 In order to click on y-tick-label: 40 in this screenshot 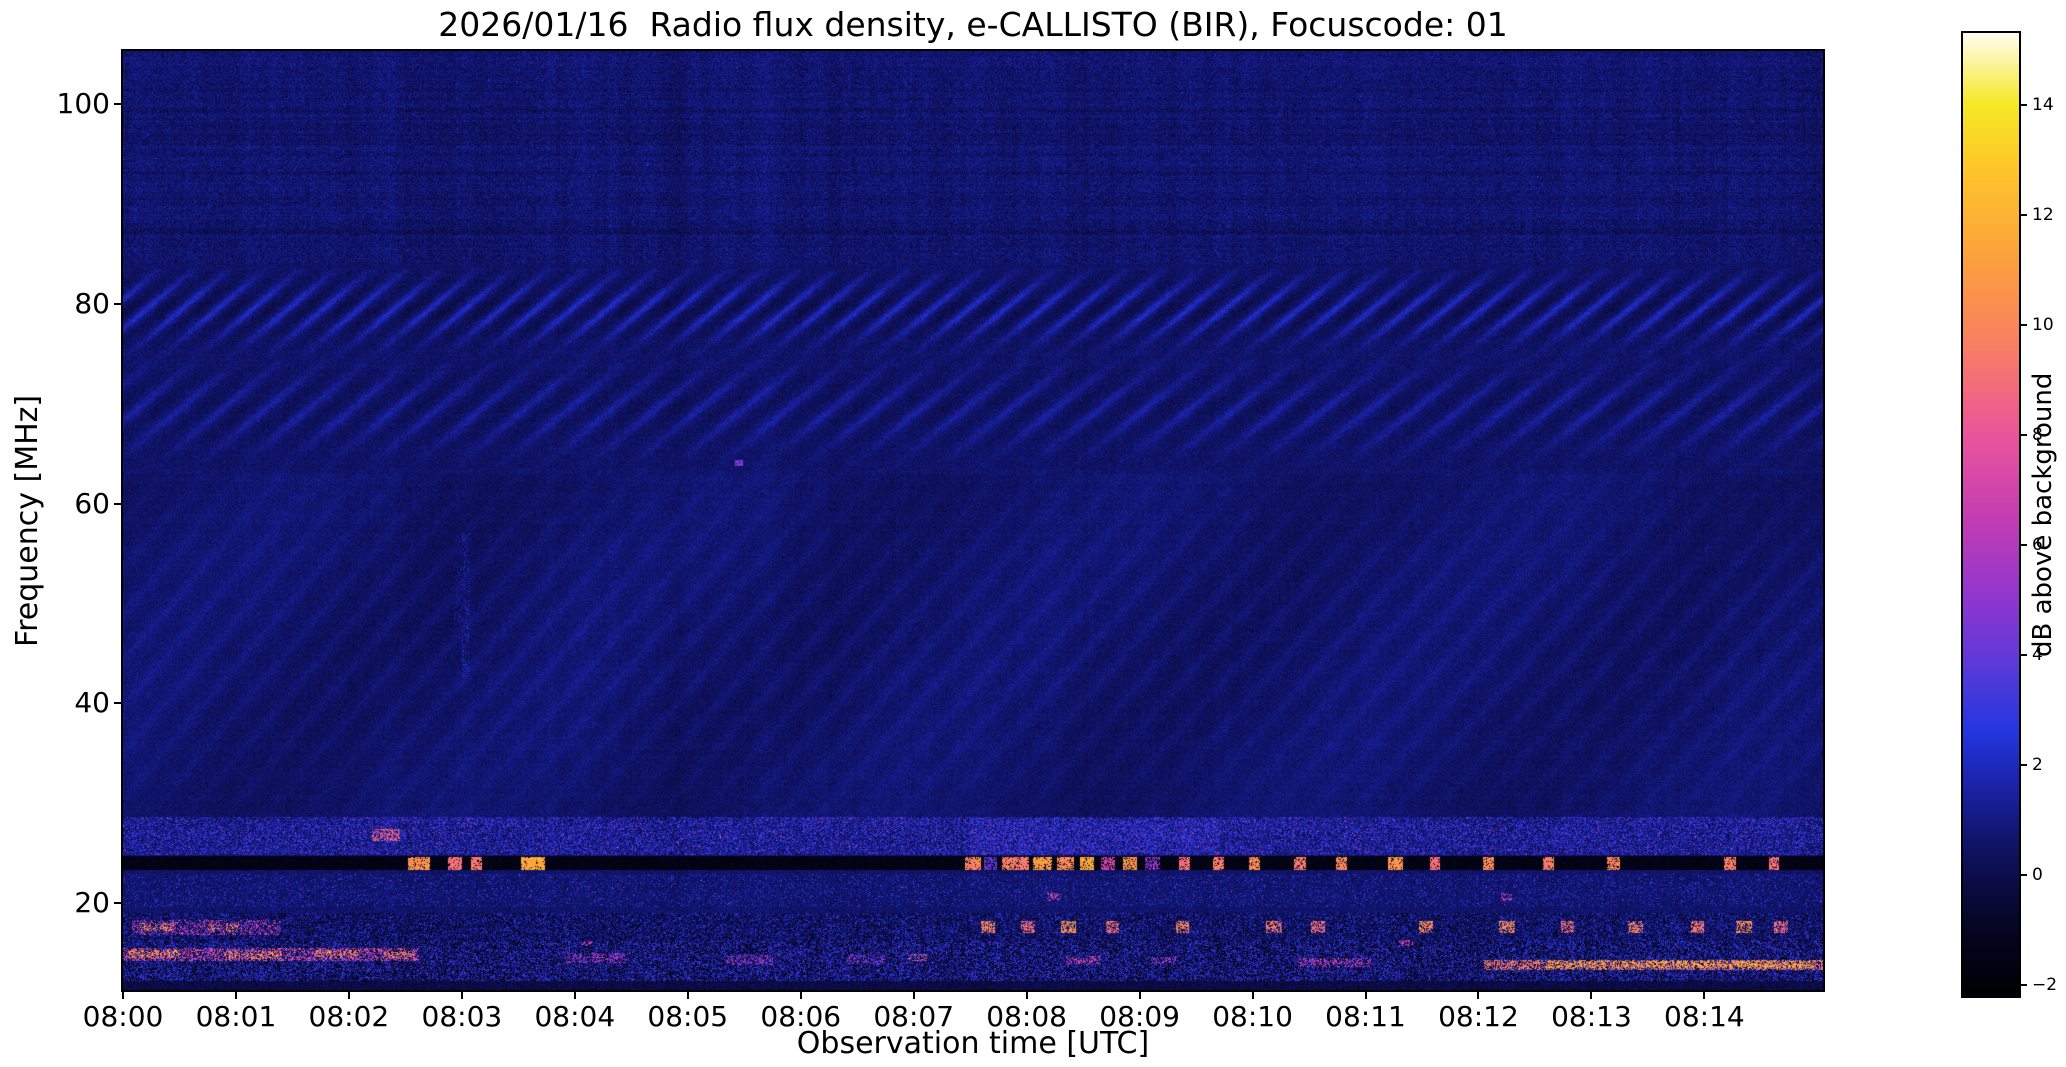, I will do `click(92, 703)`.